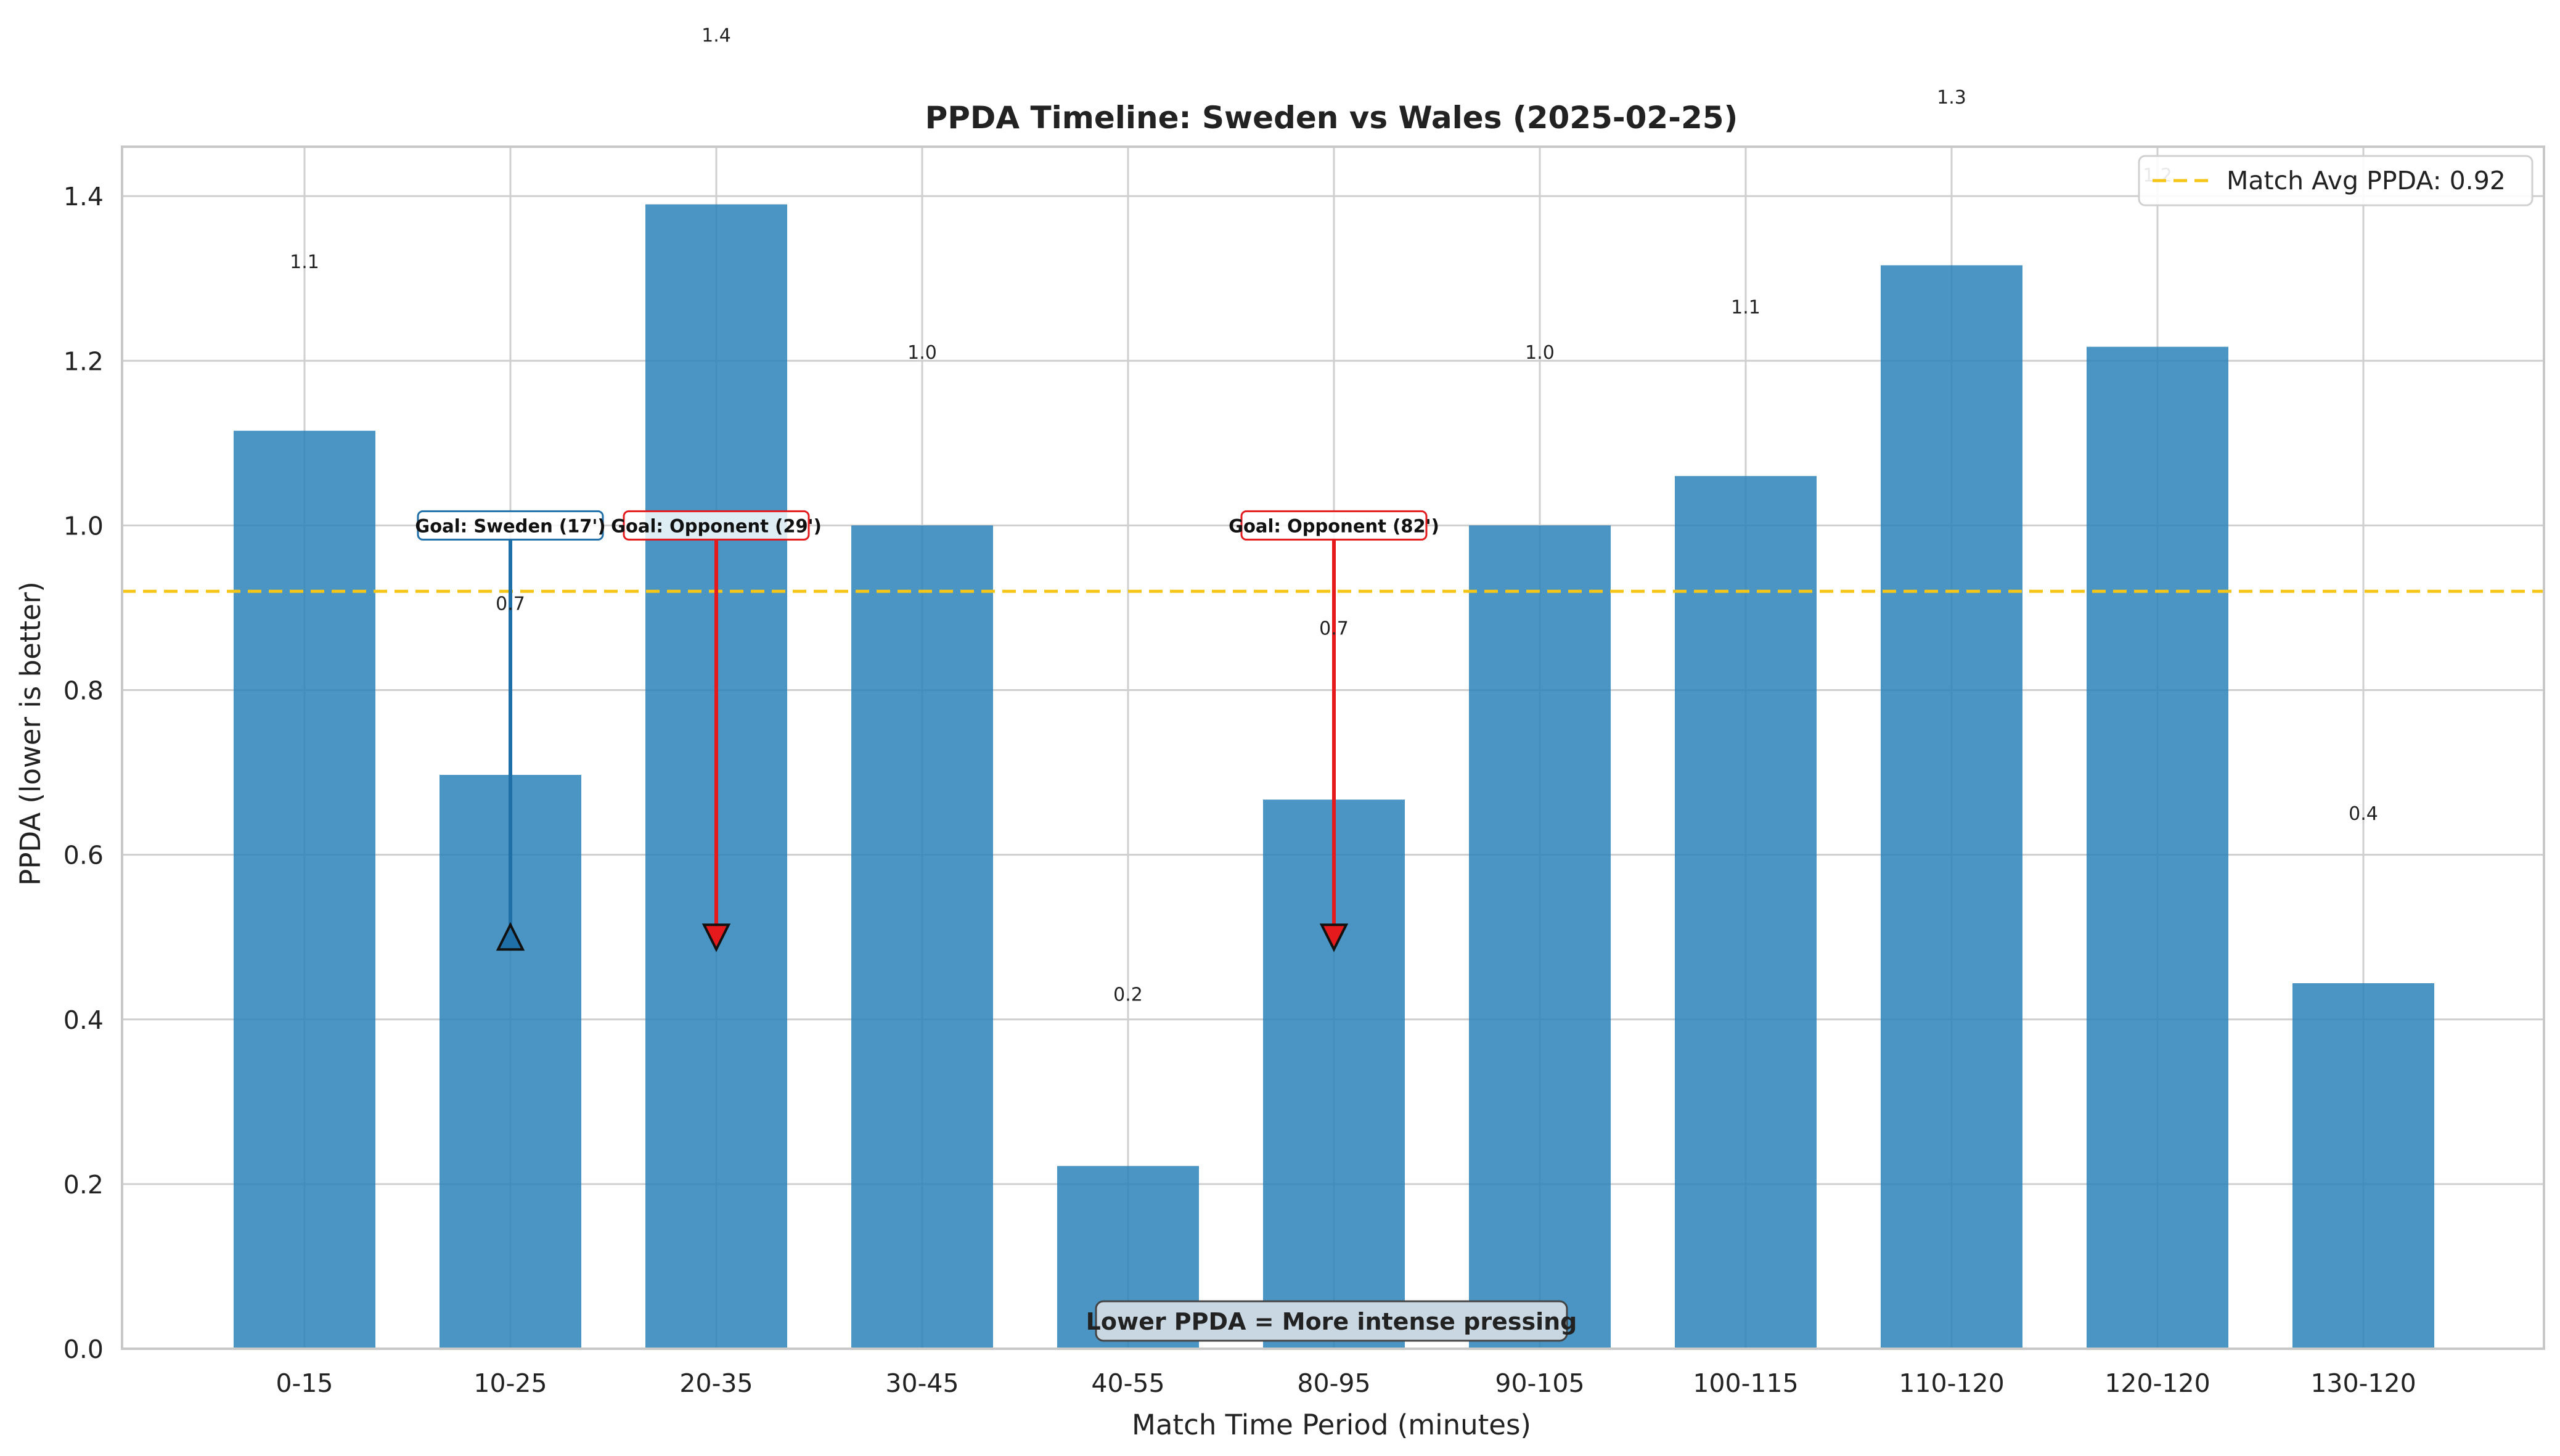 Image resolution: width=2560 pixels, height=1456 pixels. Describe the element at coordinates (2157, 1383) in the screenshot. I see `x-tick-label: 120-120` at that location.